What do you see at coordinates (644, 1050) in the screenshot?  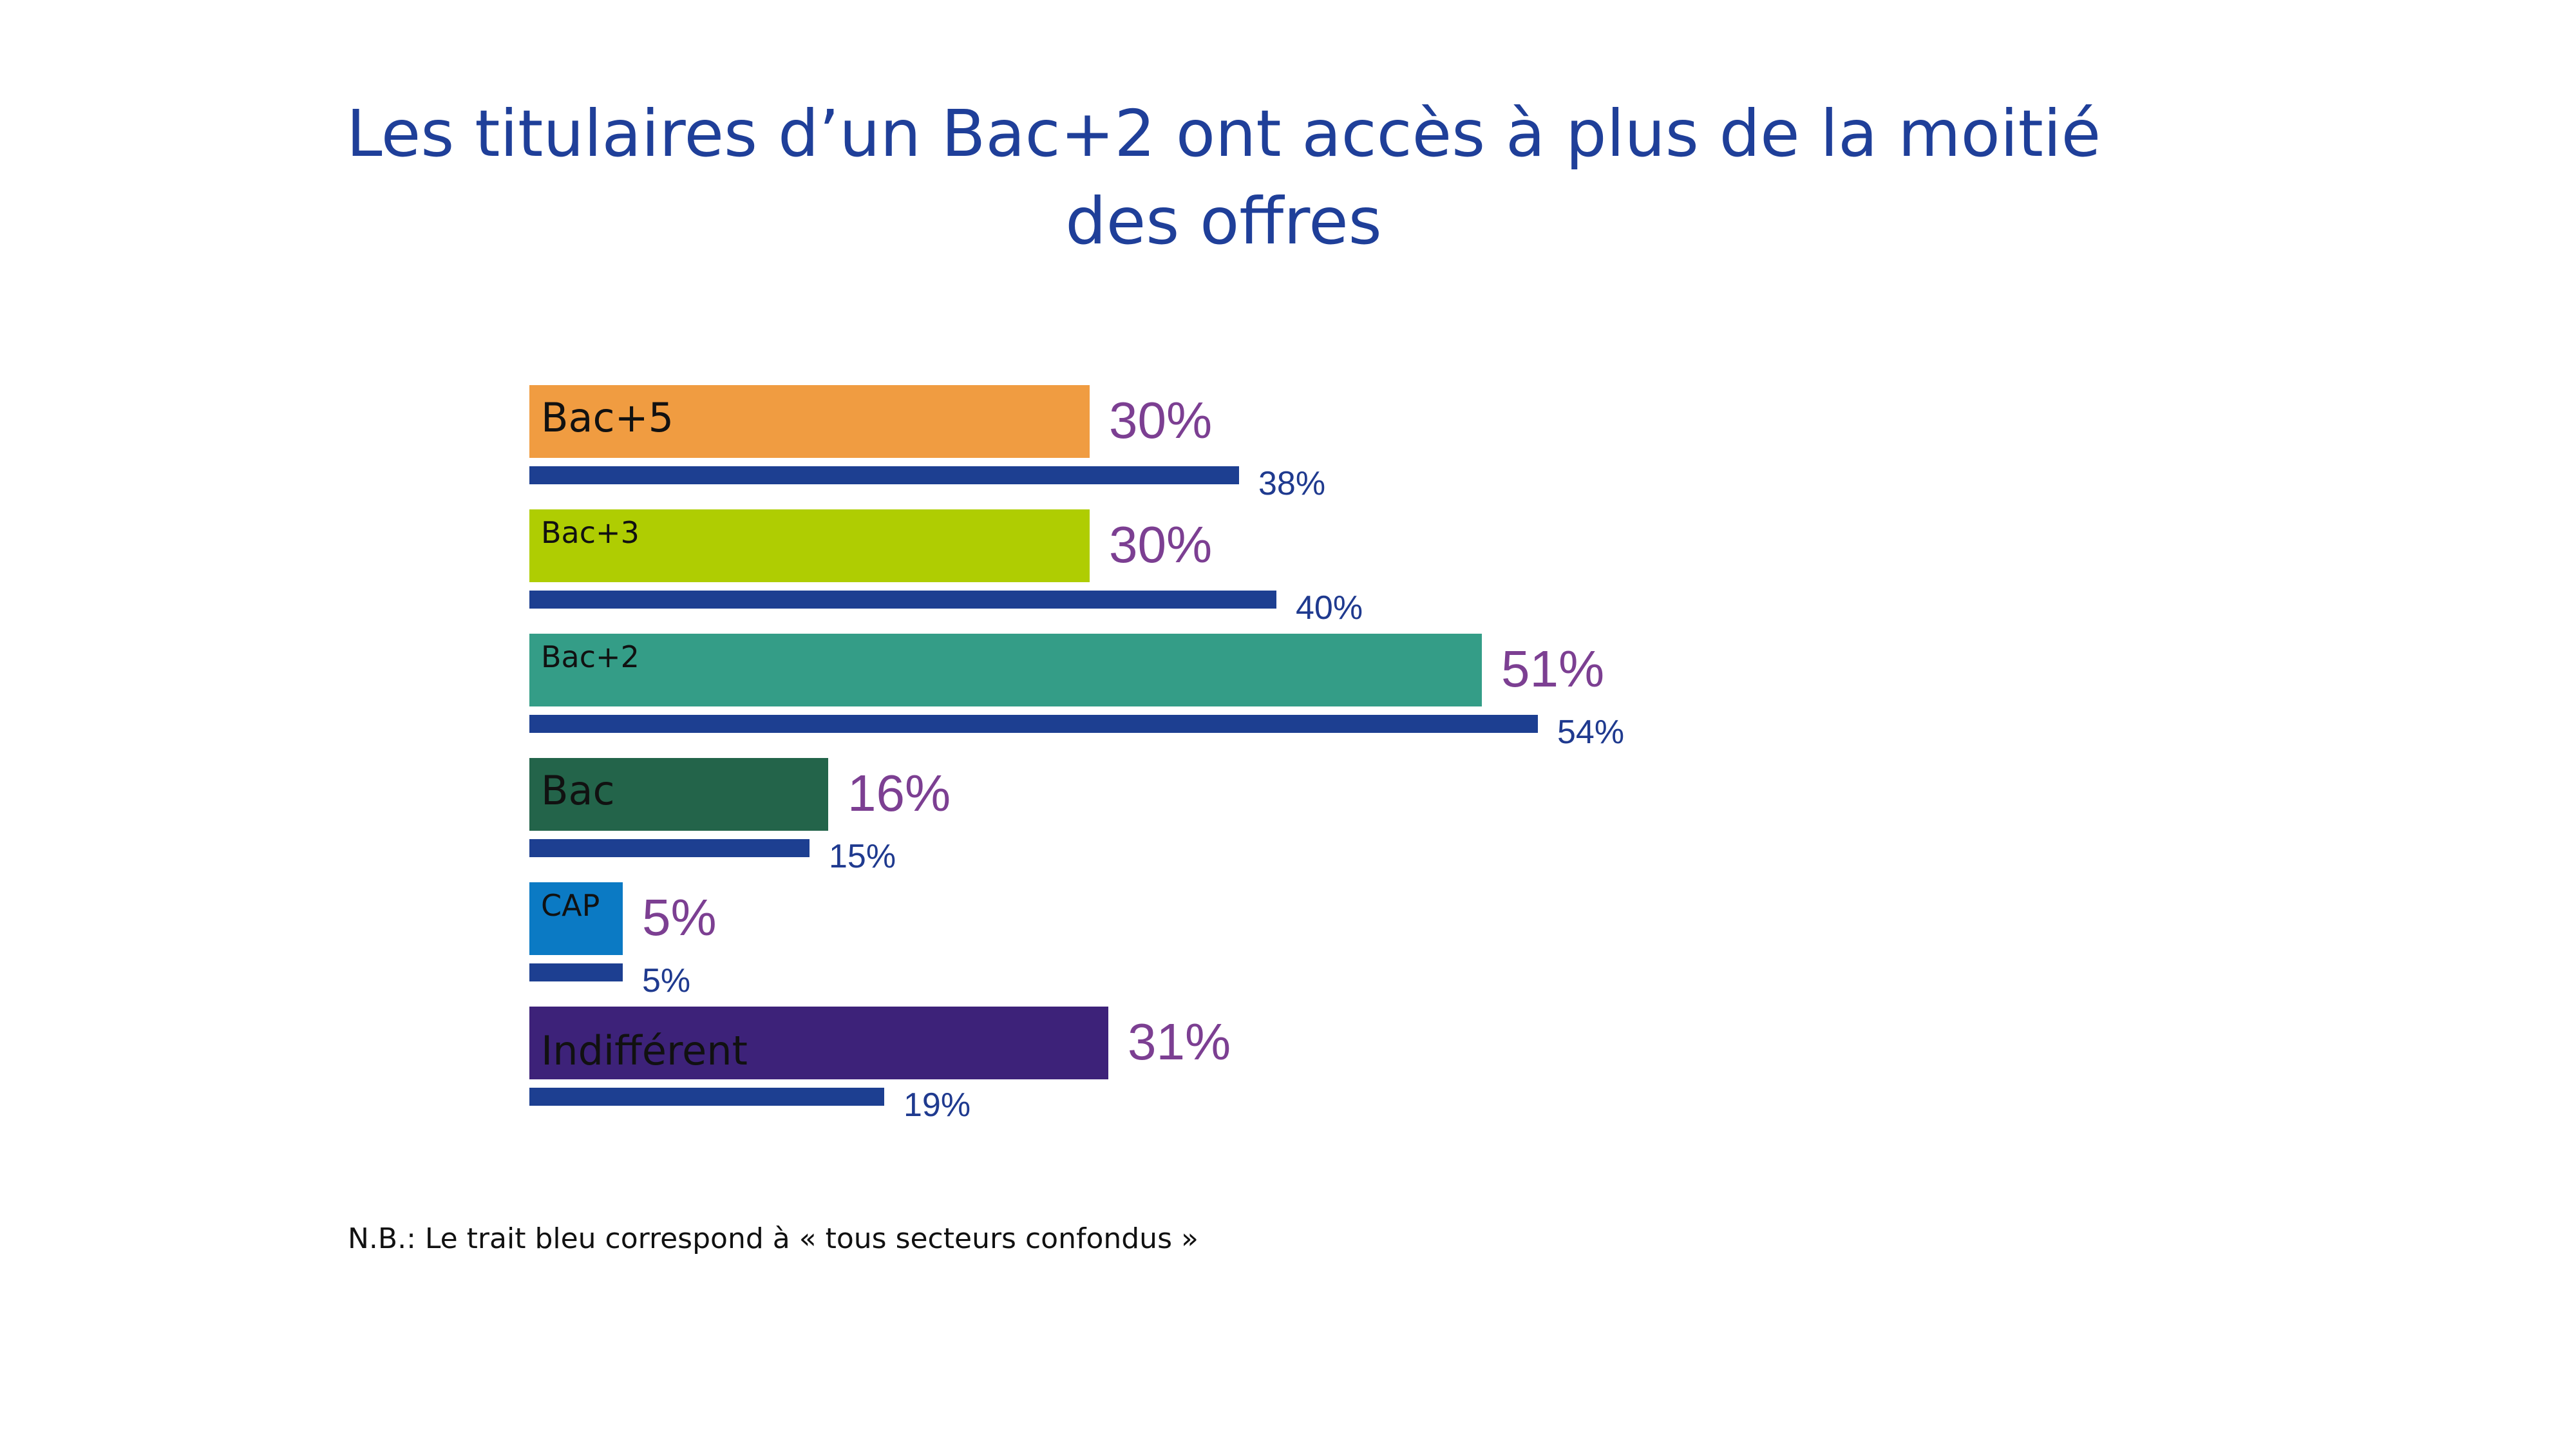 I see `category-label: Indifférent` at bounding box center [644, 1050].